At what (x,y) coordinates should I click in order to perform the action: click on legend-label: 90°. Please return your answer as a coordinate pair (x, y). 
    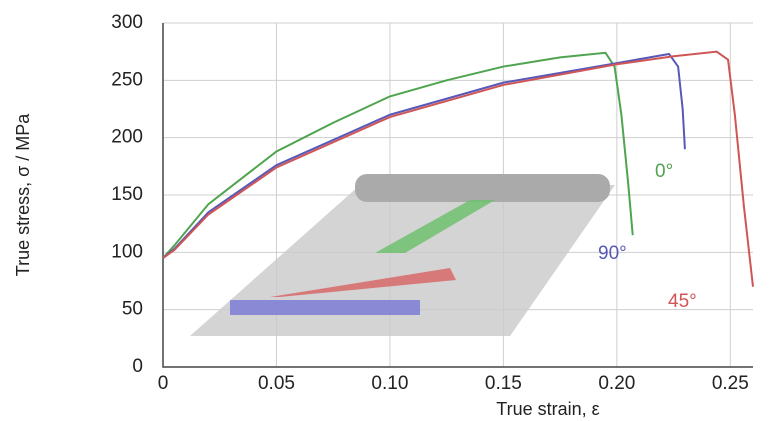
    Looking at the image, I should click on (612, 253).